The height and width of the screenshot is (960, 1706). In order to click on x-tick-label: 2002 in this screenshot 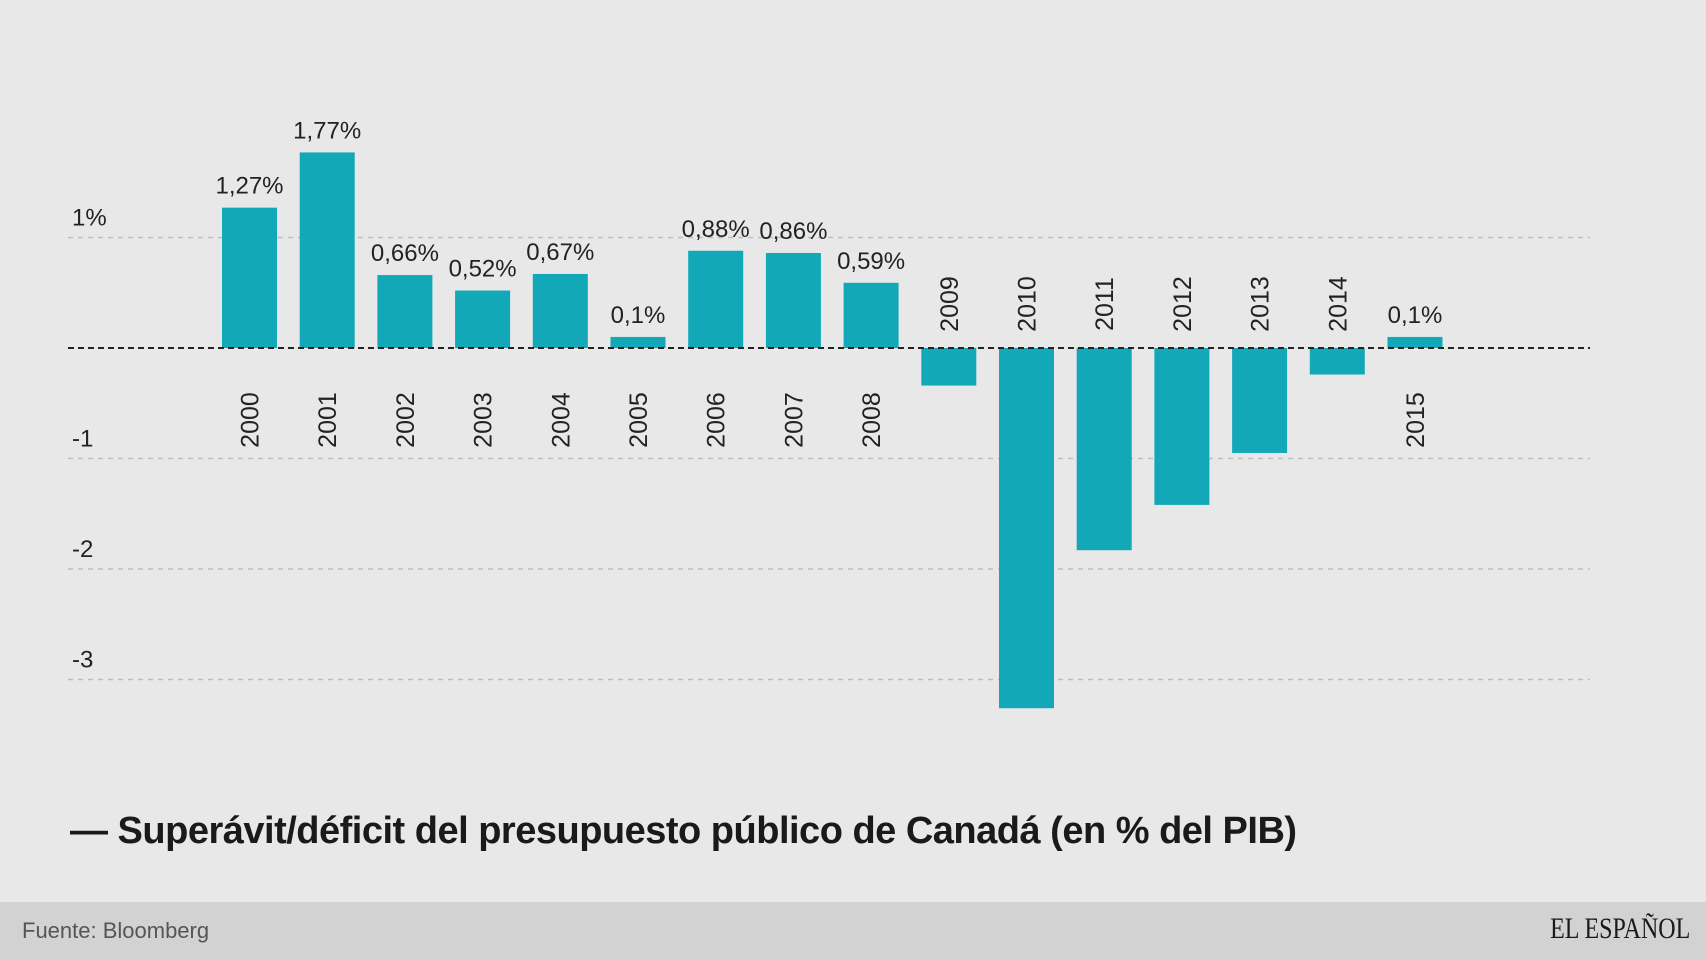, I will do `click(406, 420)`.